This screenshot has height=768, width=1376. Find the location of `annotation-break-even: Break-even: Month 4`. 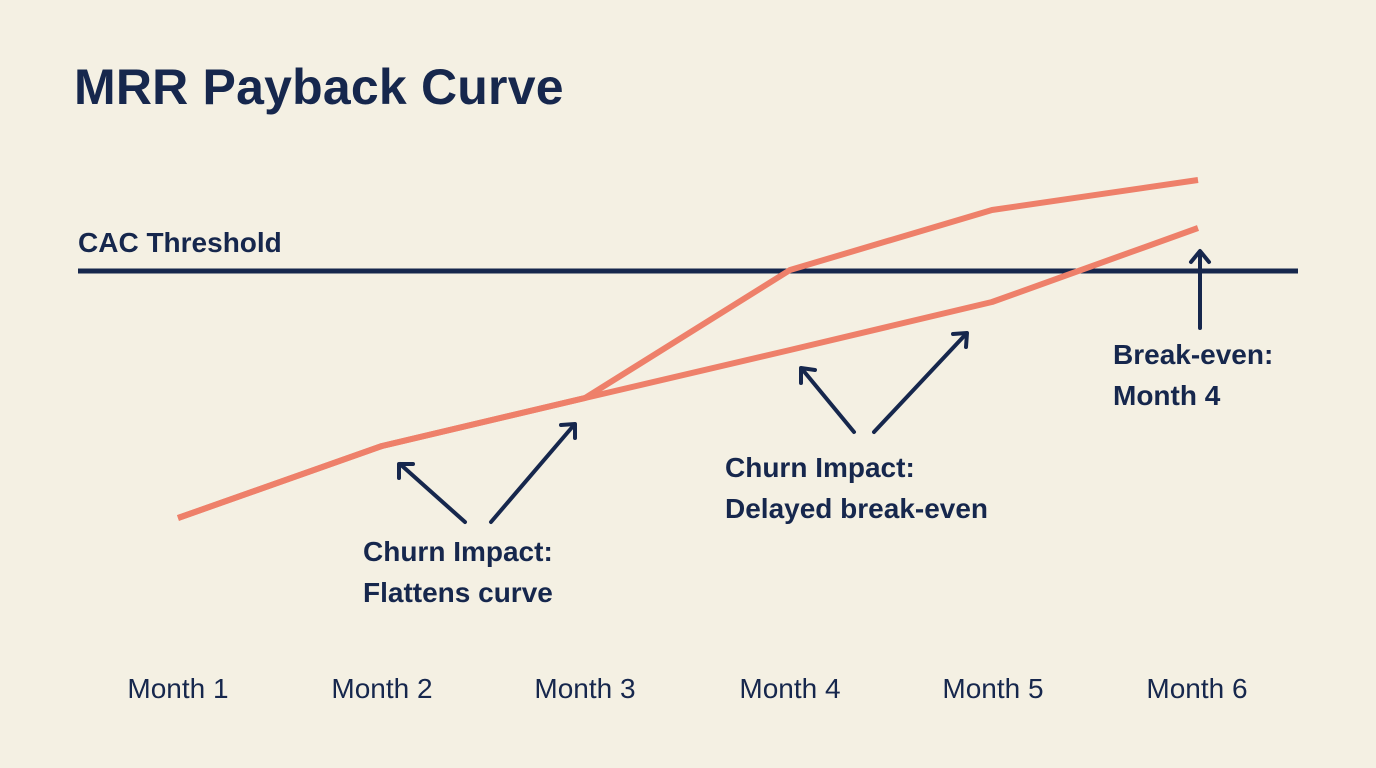

annotation-break-even: Break-even: Month 4 is located at coordinates (1193, 375).